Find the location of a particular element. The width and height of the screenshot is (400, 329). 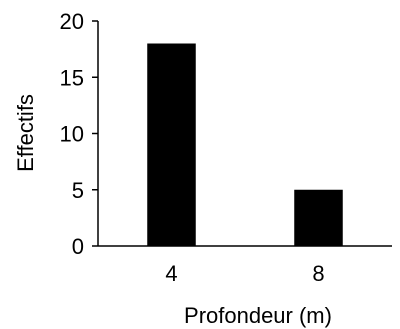

y-tick-label: 10 is located at coordinates (72, 134).